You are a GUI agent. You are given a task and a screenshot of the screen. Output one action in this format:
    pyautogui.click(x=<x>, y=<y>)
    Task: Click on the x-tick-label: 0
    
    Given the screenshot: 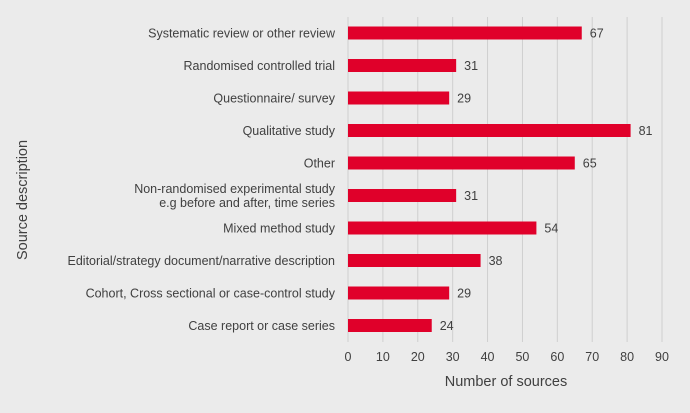 What is the action you would take?
    pyautogui.click(x=348, y=357)
    